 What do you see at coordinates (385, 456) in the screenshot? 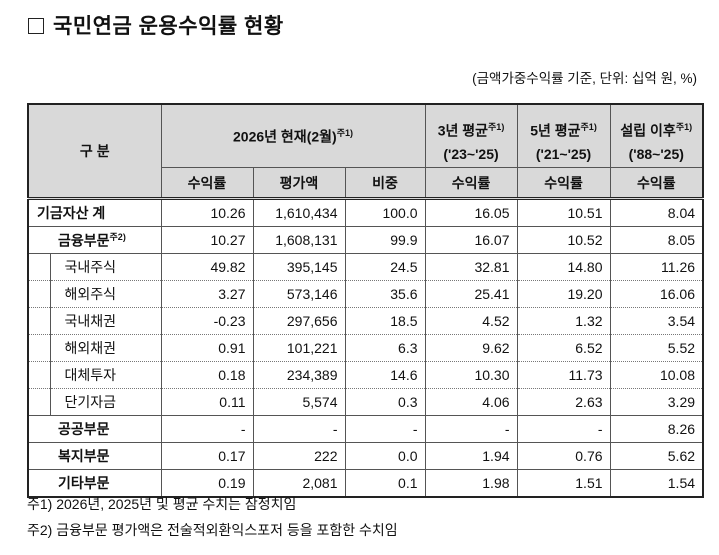
I see `value-cell: 0.0` at bounding box center [385, 456].